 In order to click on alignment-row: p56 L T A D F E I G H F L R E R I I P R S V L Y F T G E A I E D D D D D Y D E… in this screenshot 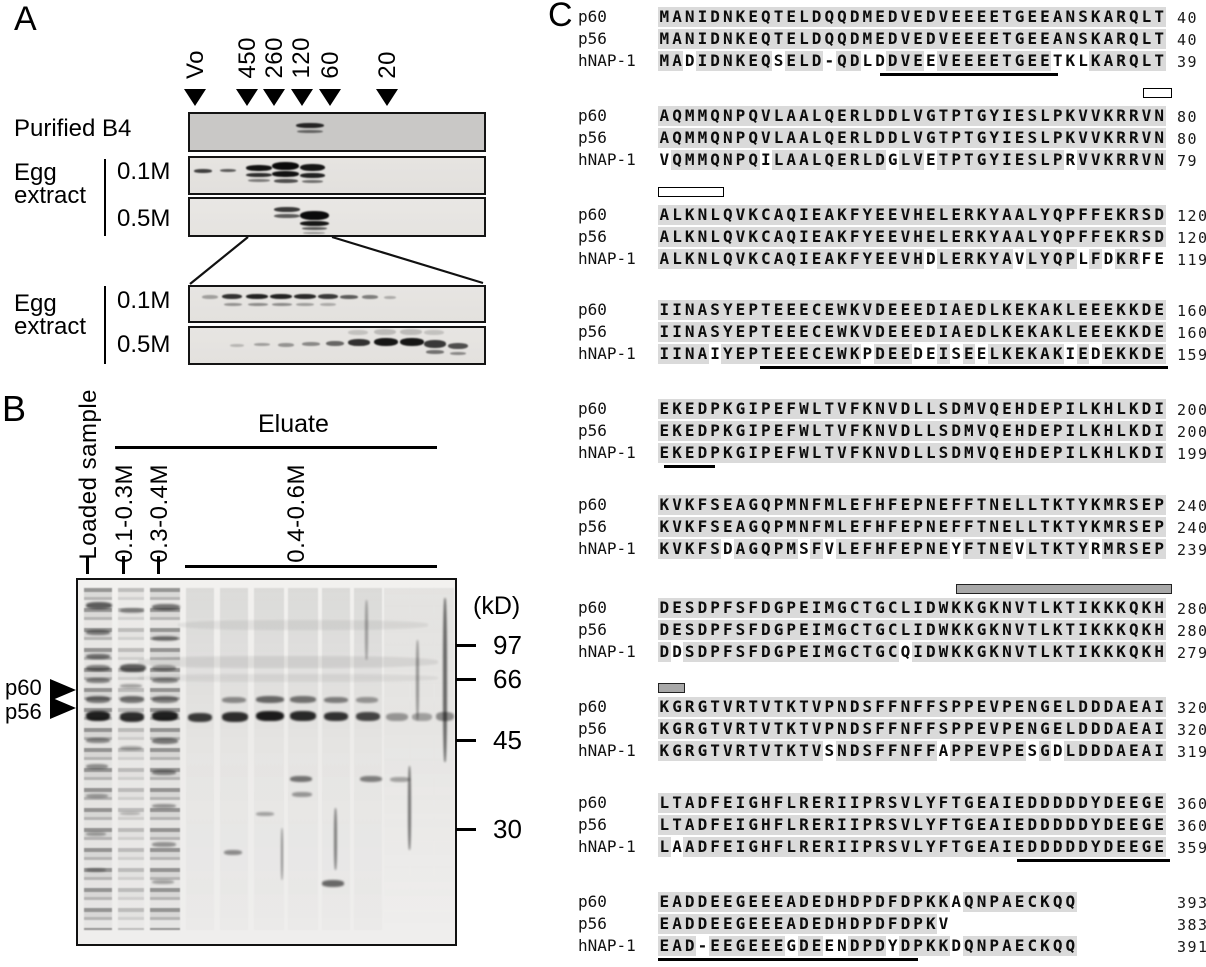, I will do `click(875, 825)`.